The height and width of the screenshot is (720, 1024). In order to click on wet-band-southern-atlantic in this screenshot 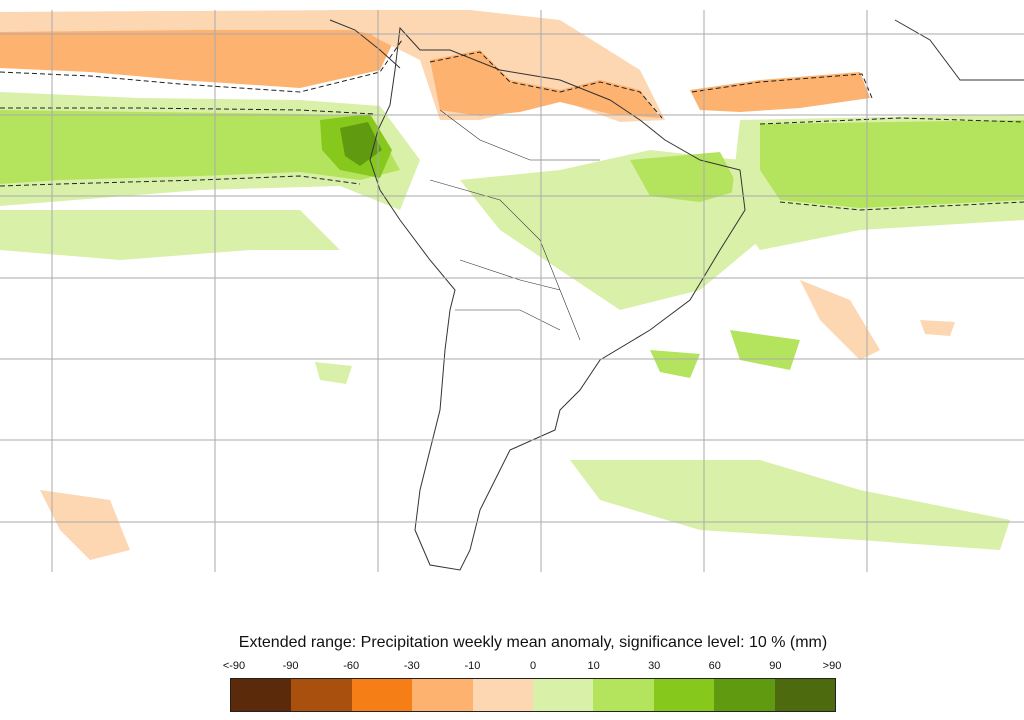, I will do `click(790, 505)`.